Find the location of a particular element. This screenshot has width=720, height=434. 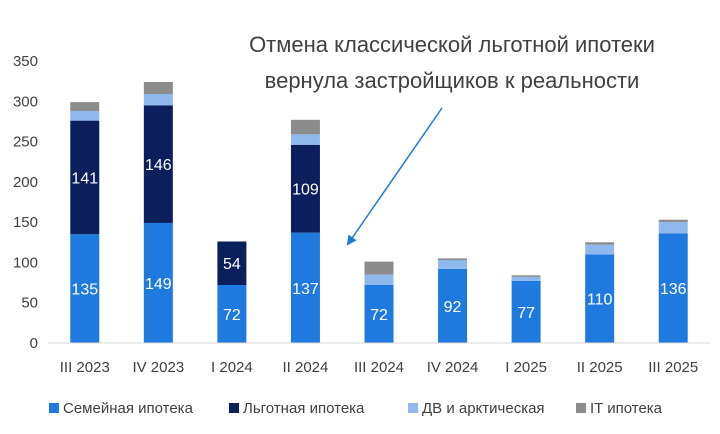

data-label: 146 is located at coordinates (158, 165).